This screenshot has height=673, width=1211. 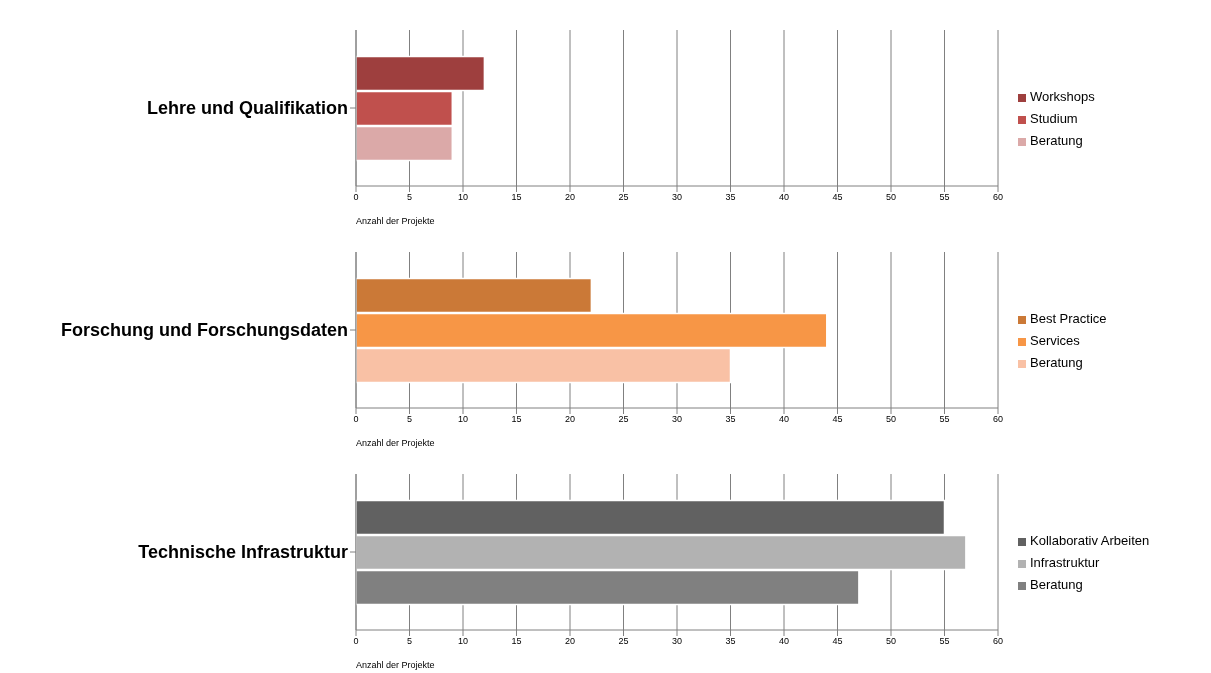 What do you see at coordinates (247, 108) in the screenshot?
I see `y-tick-label: Lehre und Qualifikation` at bounding box center [247, 108].